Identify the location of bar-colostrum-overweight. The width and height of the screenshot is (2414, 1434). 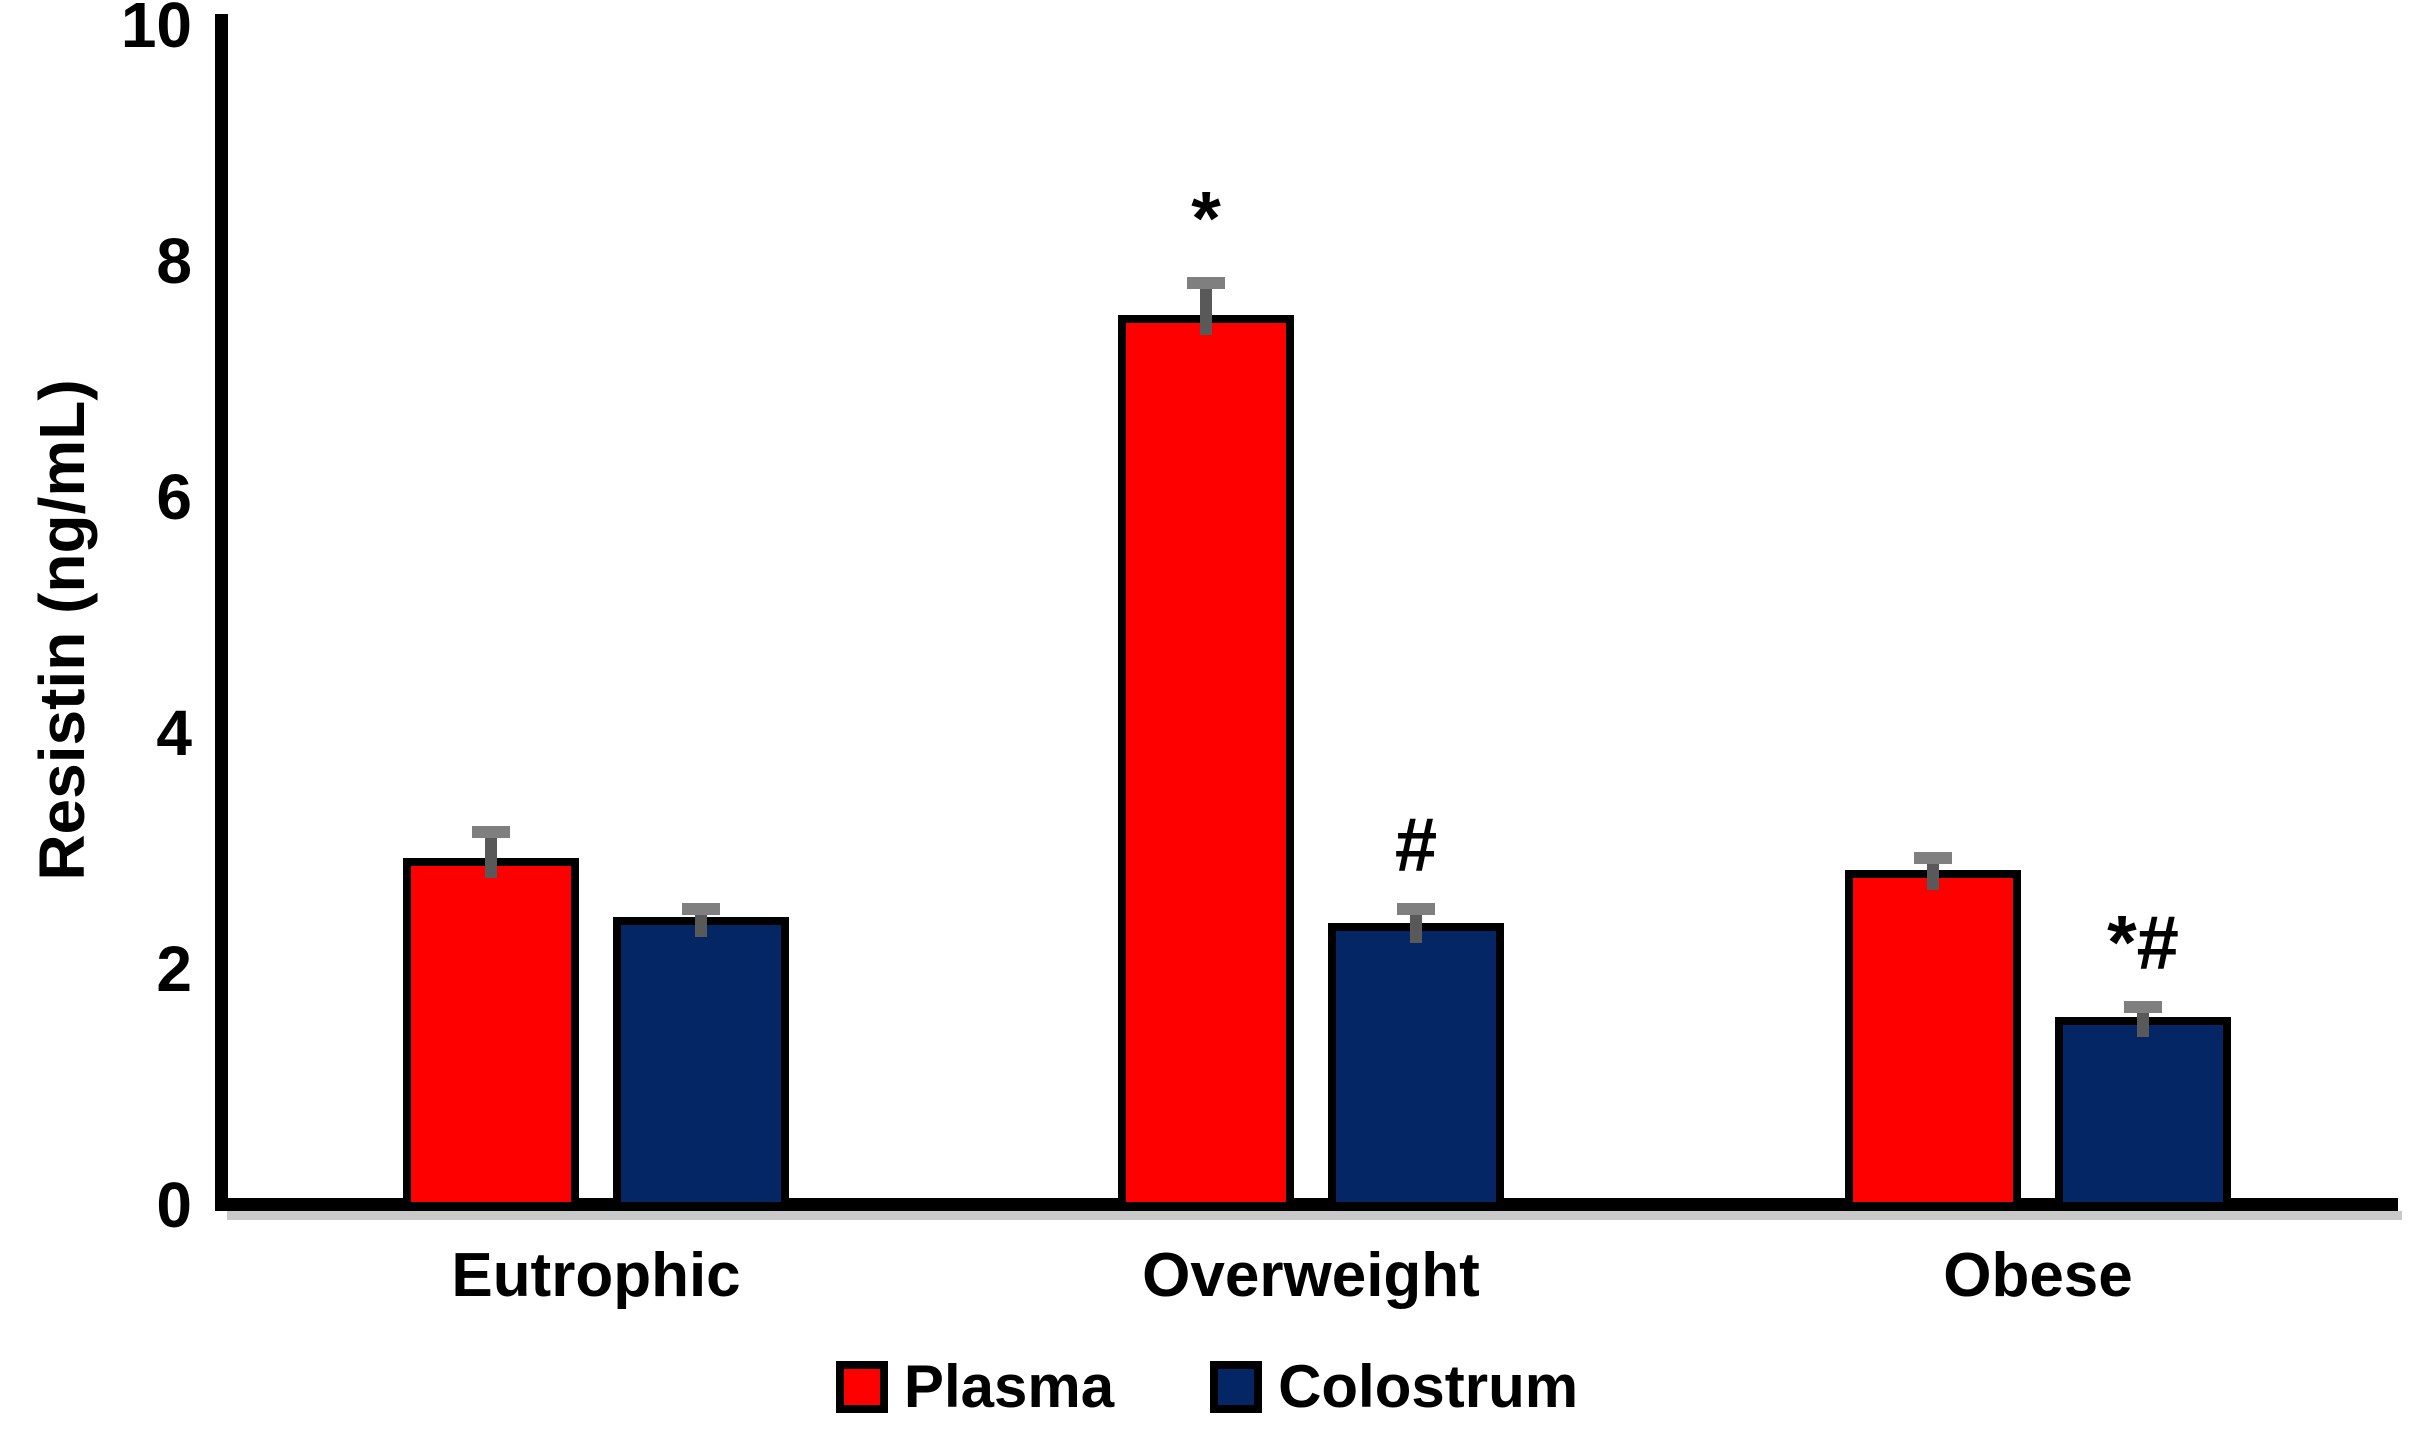
(1416, 1066).